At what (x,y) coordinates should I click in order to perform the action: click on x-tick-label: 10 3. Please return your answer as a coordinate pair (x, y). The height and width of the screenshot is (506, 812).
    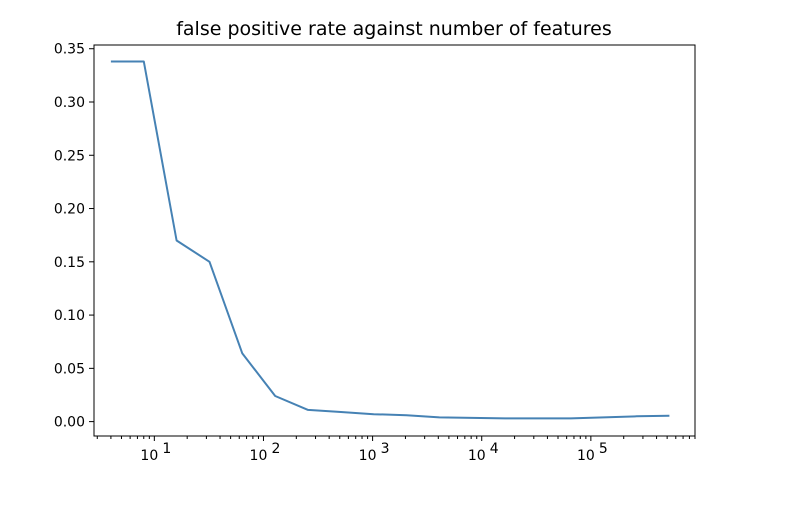
    Looking at the image, I should click on (374, 452).